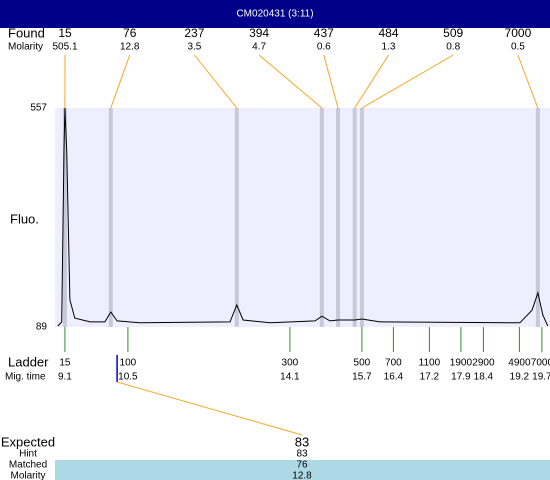  What do you see at coordinates (430, 377) in the screenshot?
I see `ladder-time: 17.2` at bounding box center [430, 377].